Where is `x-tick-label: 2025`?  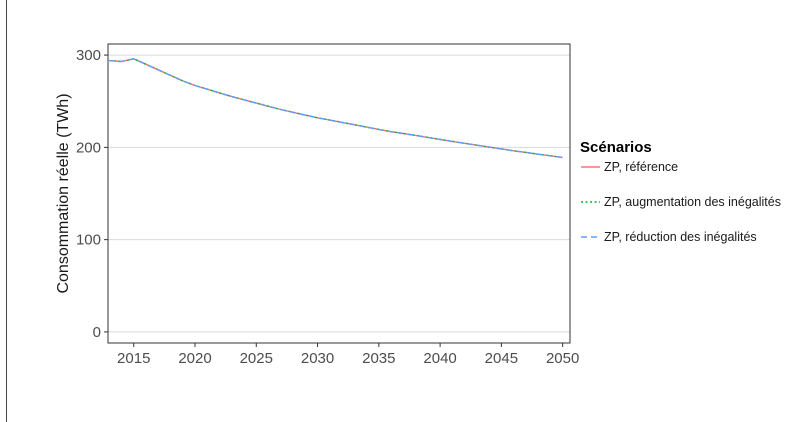 x-tick-label: 2025 is located at coordinates (256, 358).